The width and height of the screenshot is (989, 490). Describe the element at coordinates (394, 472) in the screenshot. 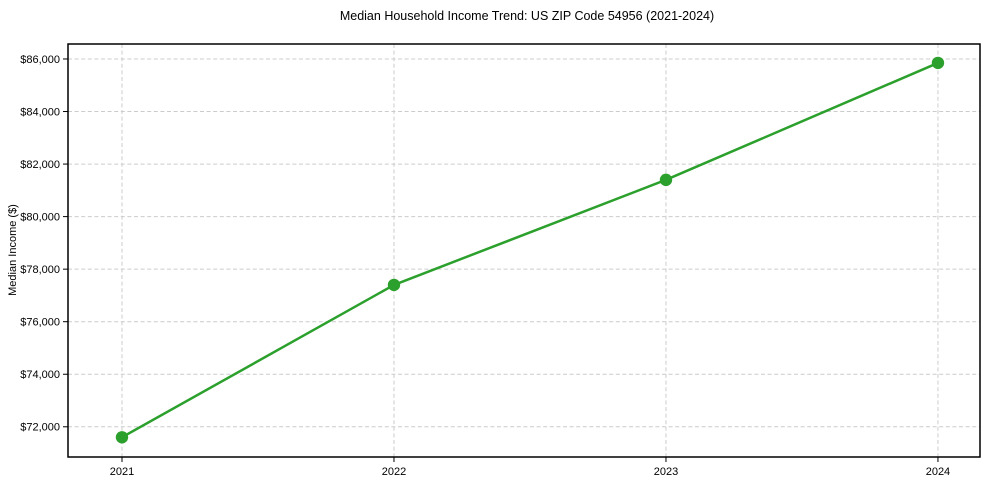

I see `x-tick-label: 2022` at that location.